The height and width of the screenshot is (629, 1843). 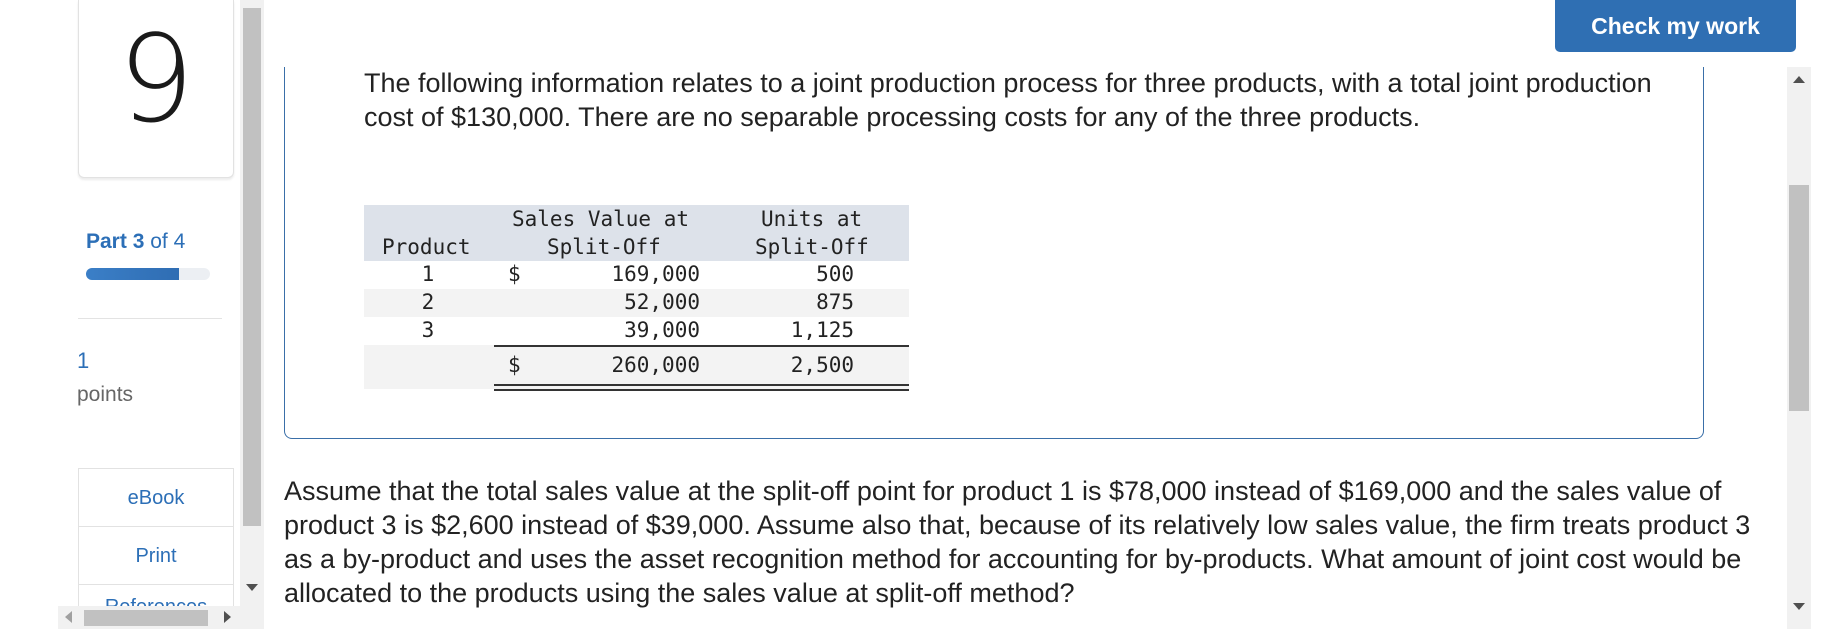 I want to click on total-units: 2,500, so click(x=822, y=365).